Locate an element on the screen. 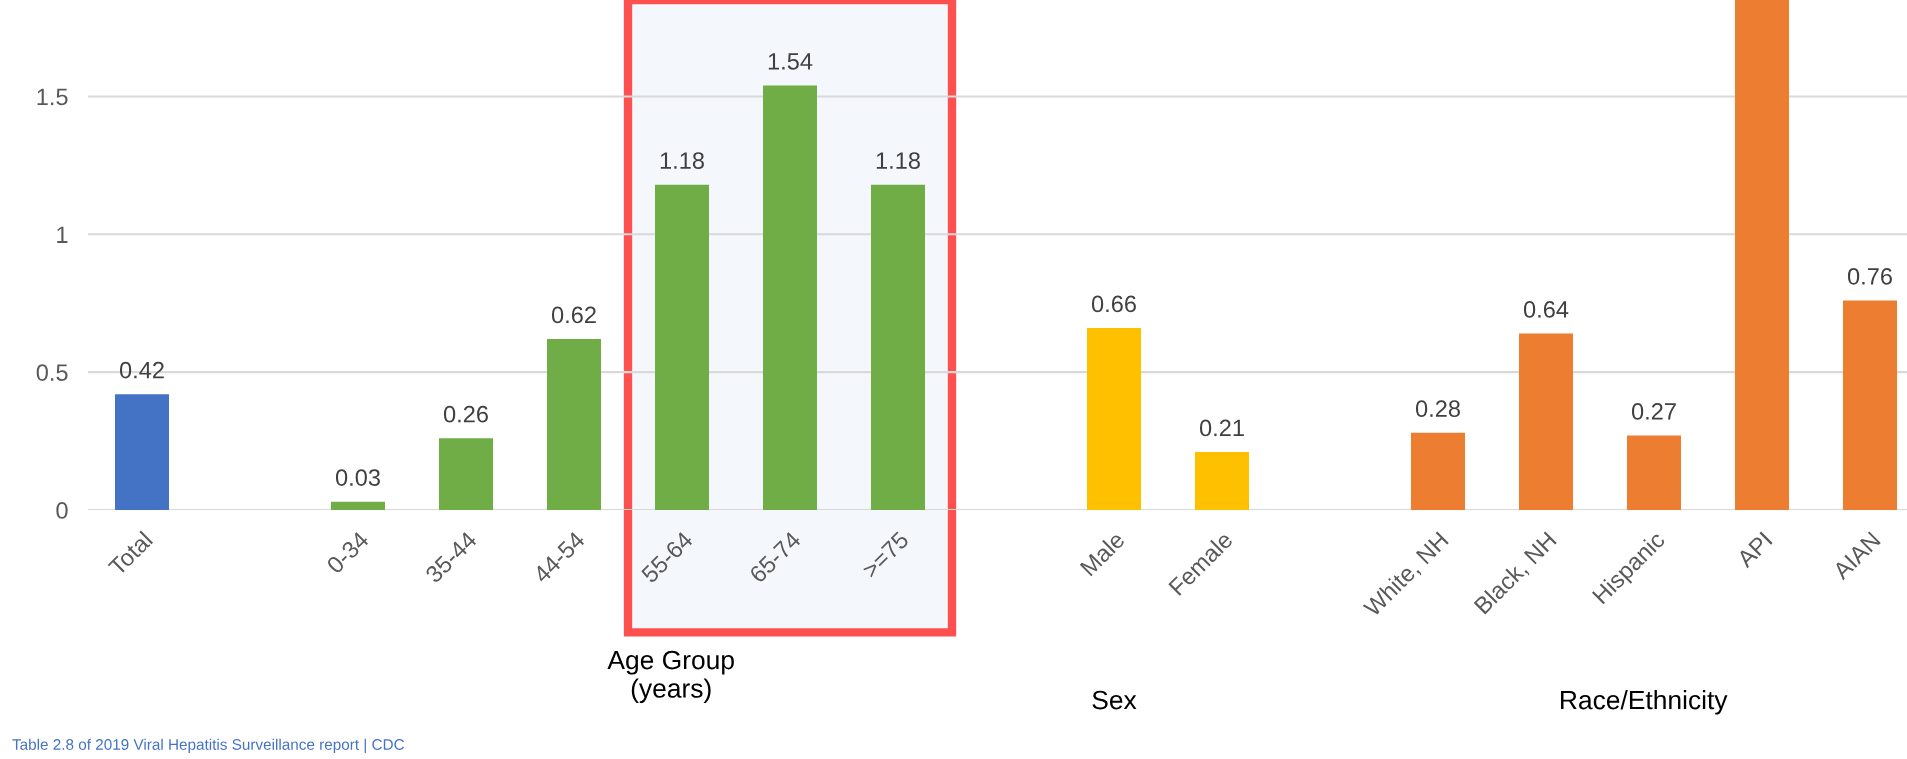 The width and height of the screenshot is (1907, 759). y-tick-label: 0.5 is located at coordinates (52, 372).